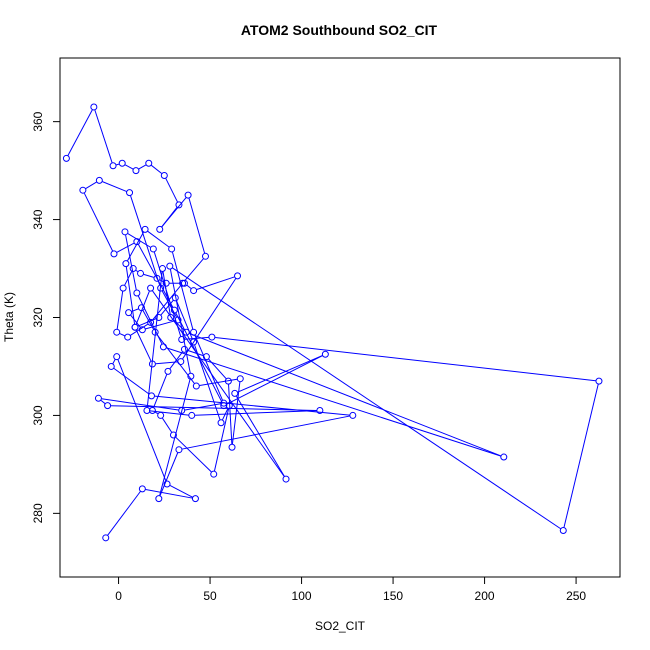 The height and width of the screenshot is (650, 650). I want to click on y-tick-label: 300, so click(38, 415).